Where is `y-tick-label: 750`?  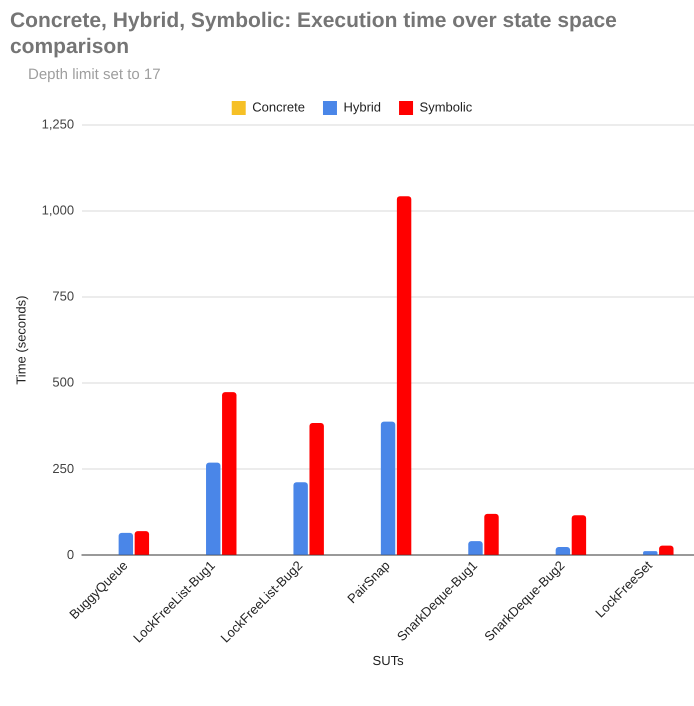 y-tick-label: 750 is located at coordinates (63, 296).